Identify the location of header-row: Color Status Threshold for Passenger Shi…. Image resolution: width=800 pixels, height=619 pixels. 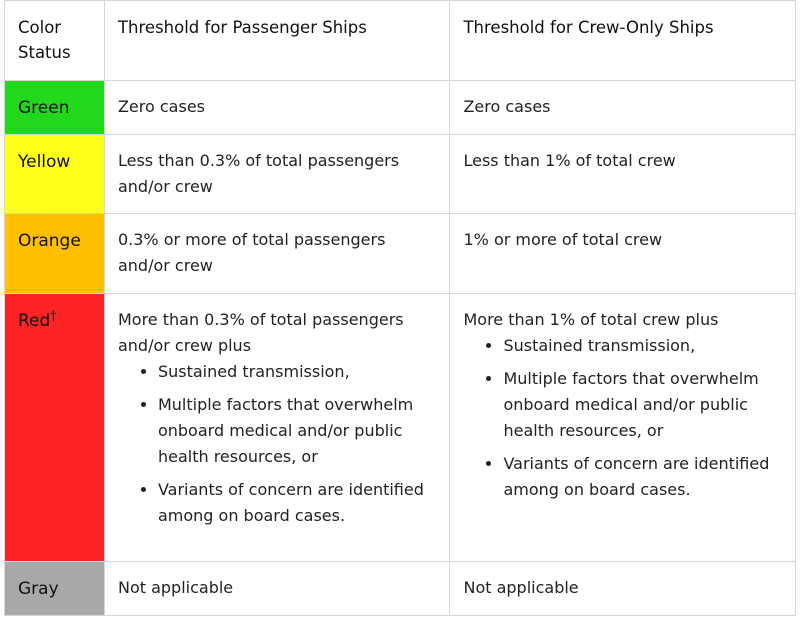
(400, 40).